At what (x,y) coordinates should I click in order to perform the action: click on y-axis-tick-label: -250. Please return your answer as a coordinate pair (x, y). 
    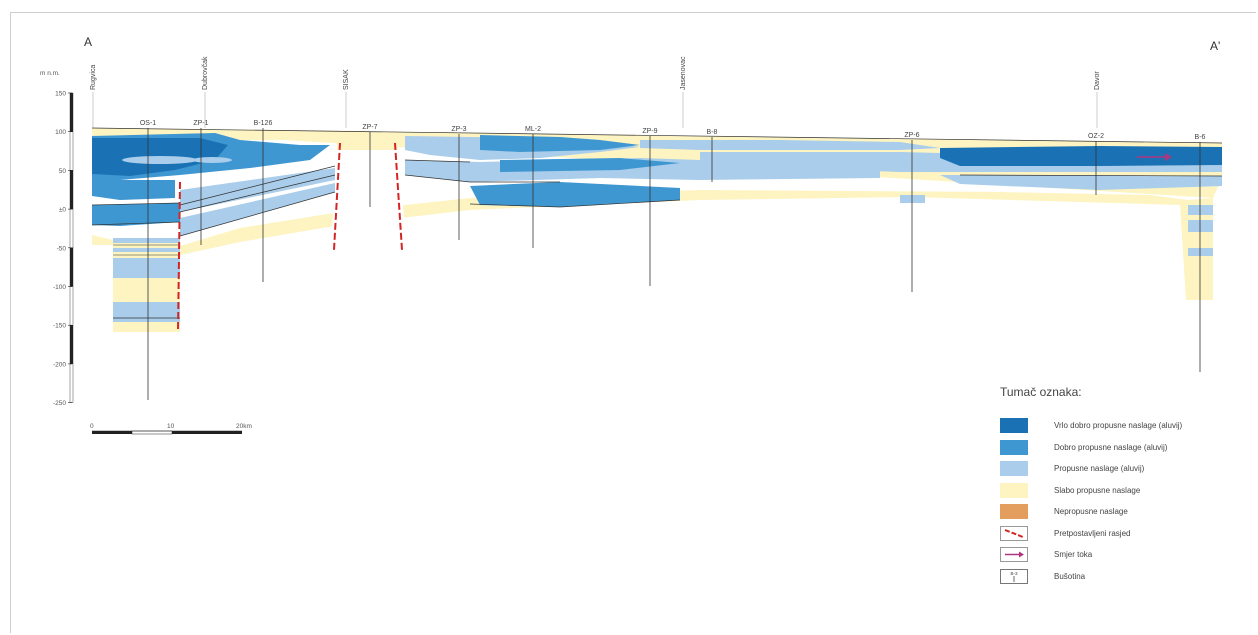
    Looking at the image, I should click on (59, 403).